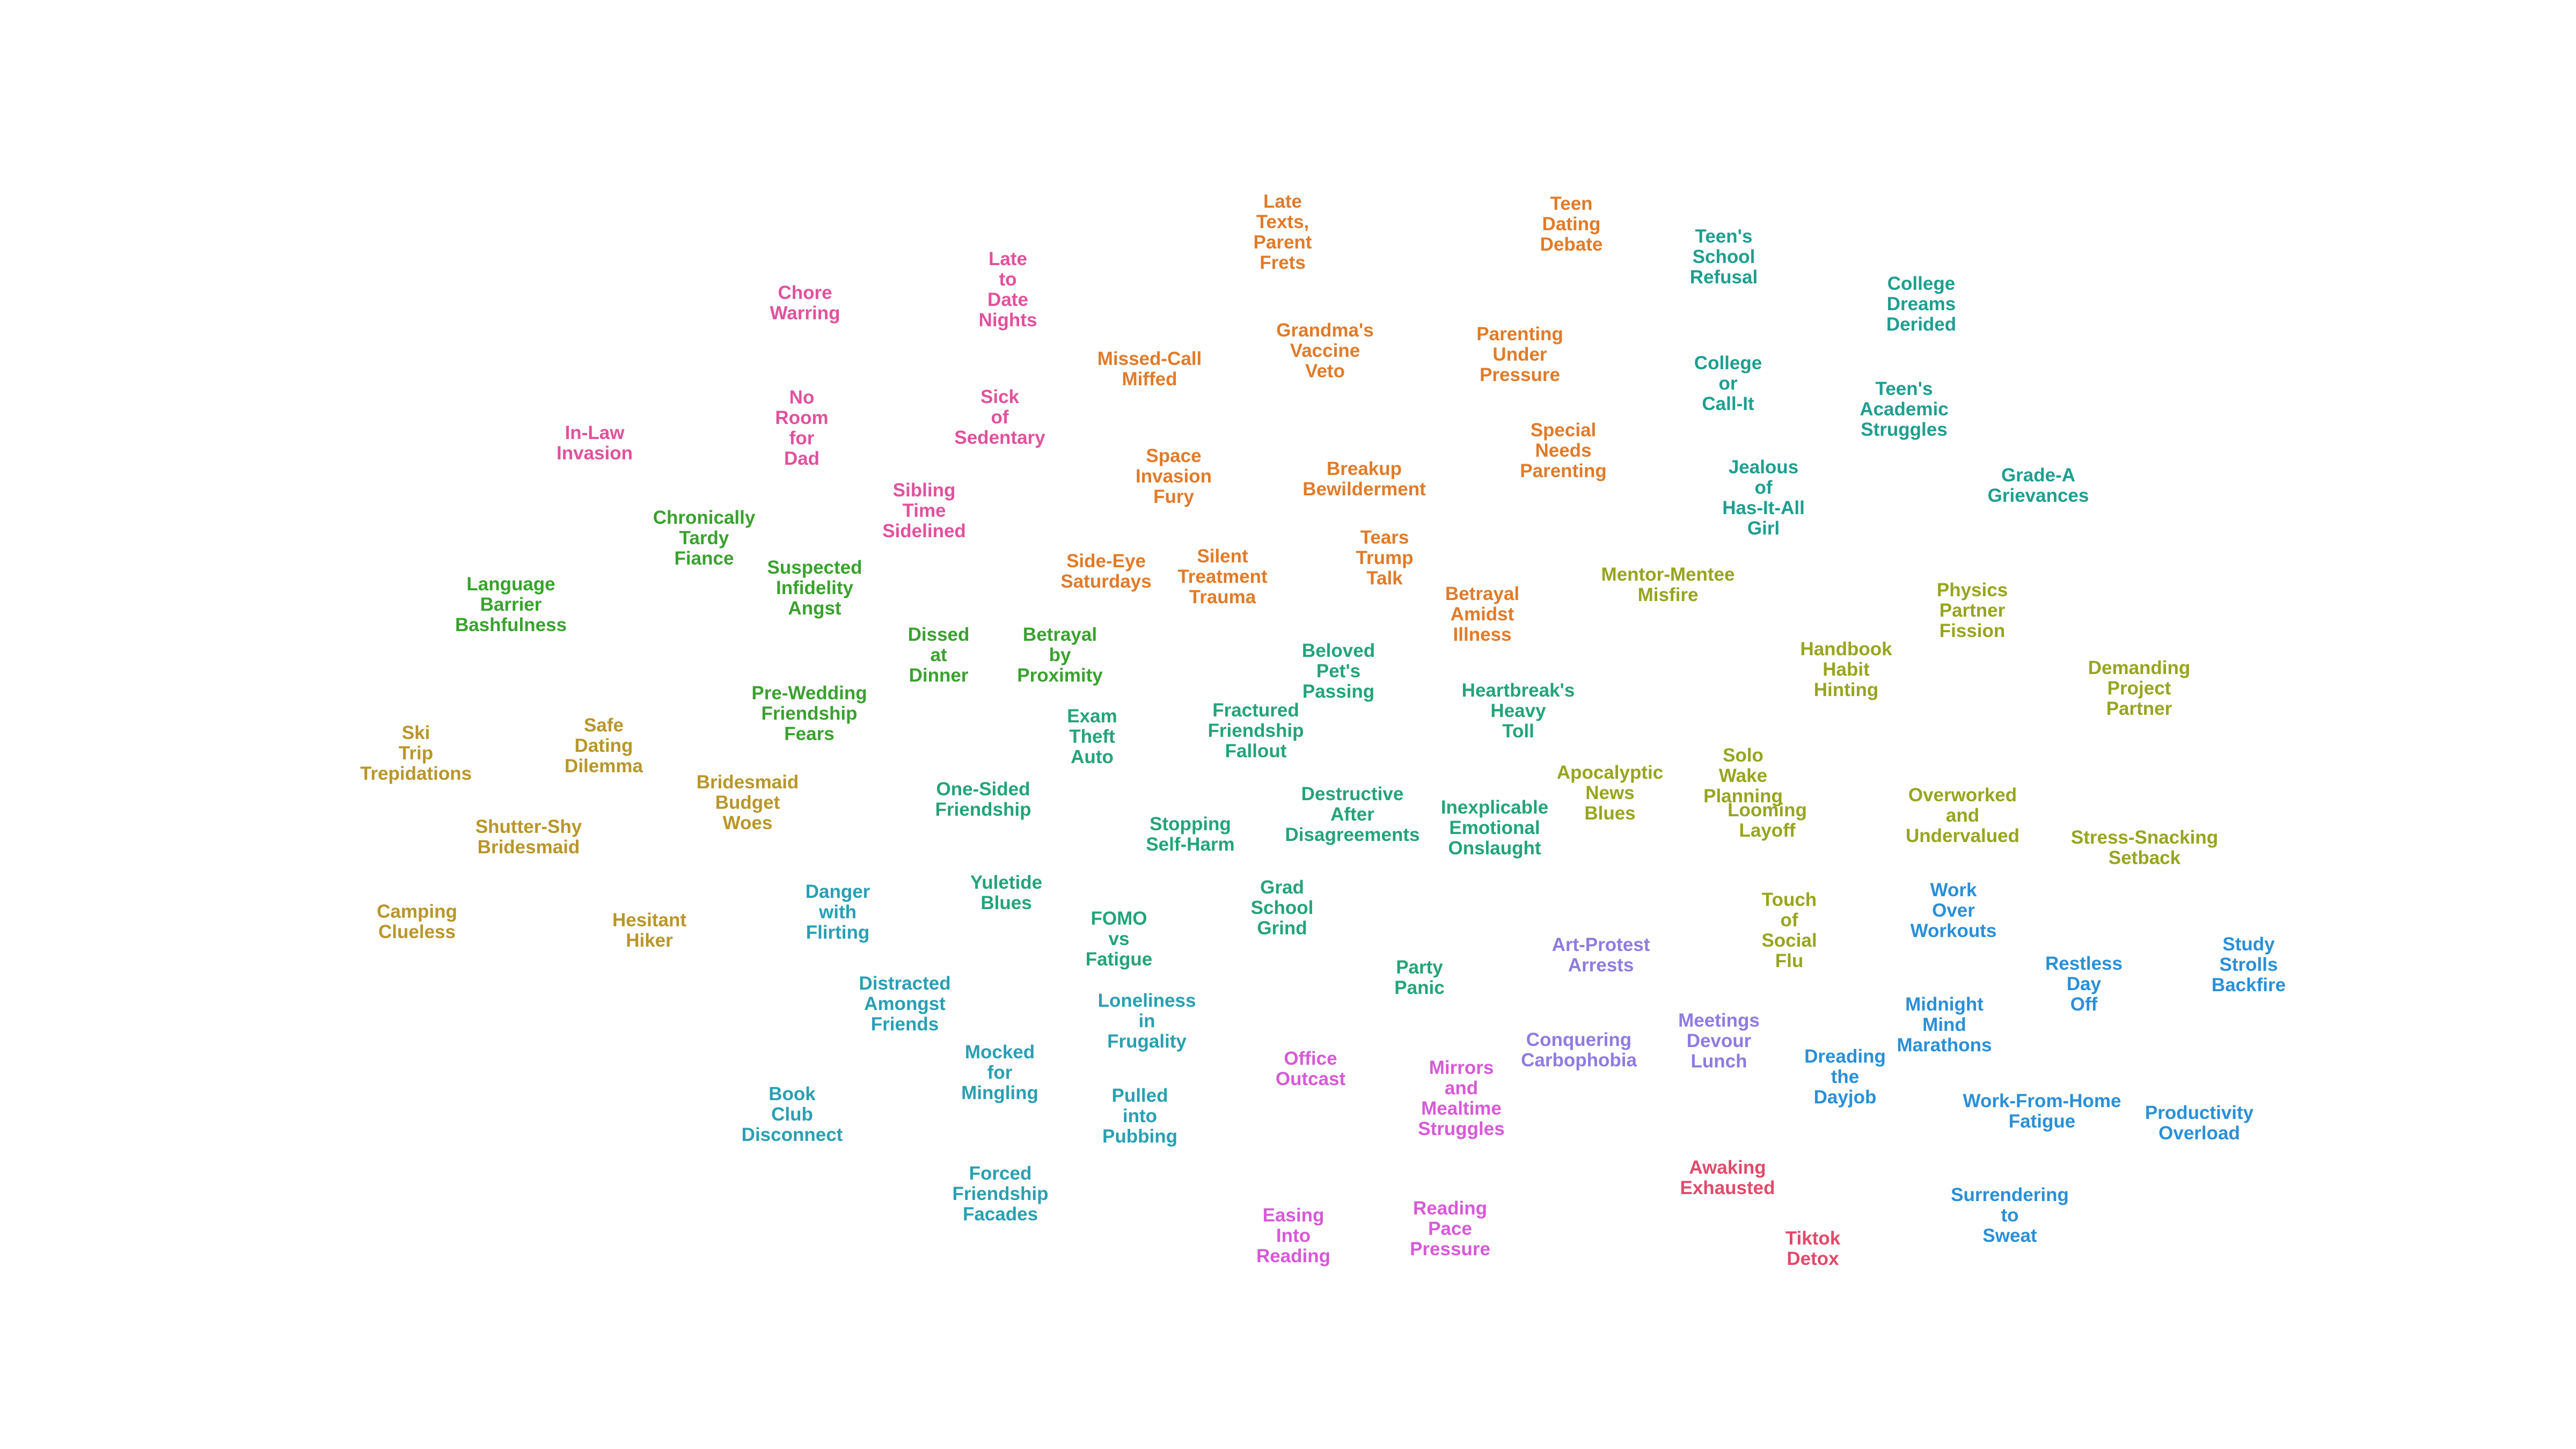  I want to click on topic-label: Exam Theft Auto, so click(1092, 736).